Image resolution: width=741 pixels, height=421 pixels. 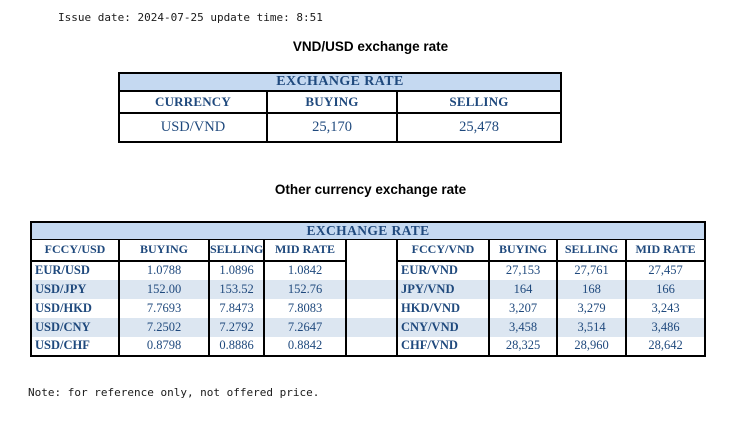 I want to click on currency-pair-cell: CNY/VND, so click(x=443, y=327).